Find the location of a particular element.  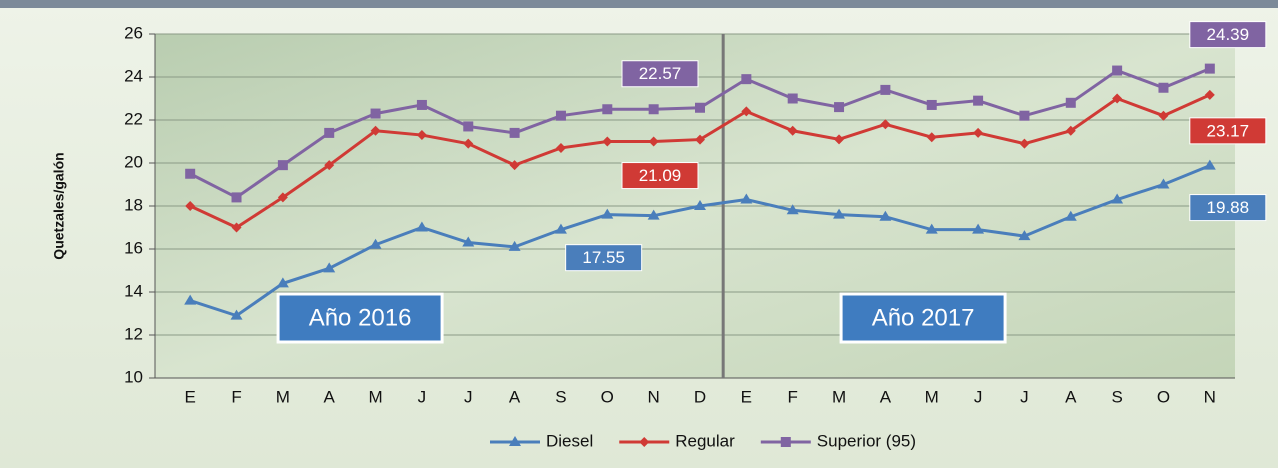

data-label: 21.09 is located at coordinates (660, 175).